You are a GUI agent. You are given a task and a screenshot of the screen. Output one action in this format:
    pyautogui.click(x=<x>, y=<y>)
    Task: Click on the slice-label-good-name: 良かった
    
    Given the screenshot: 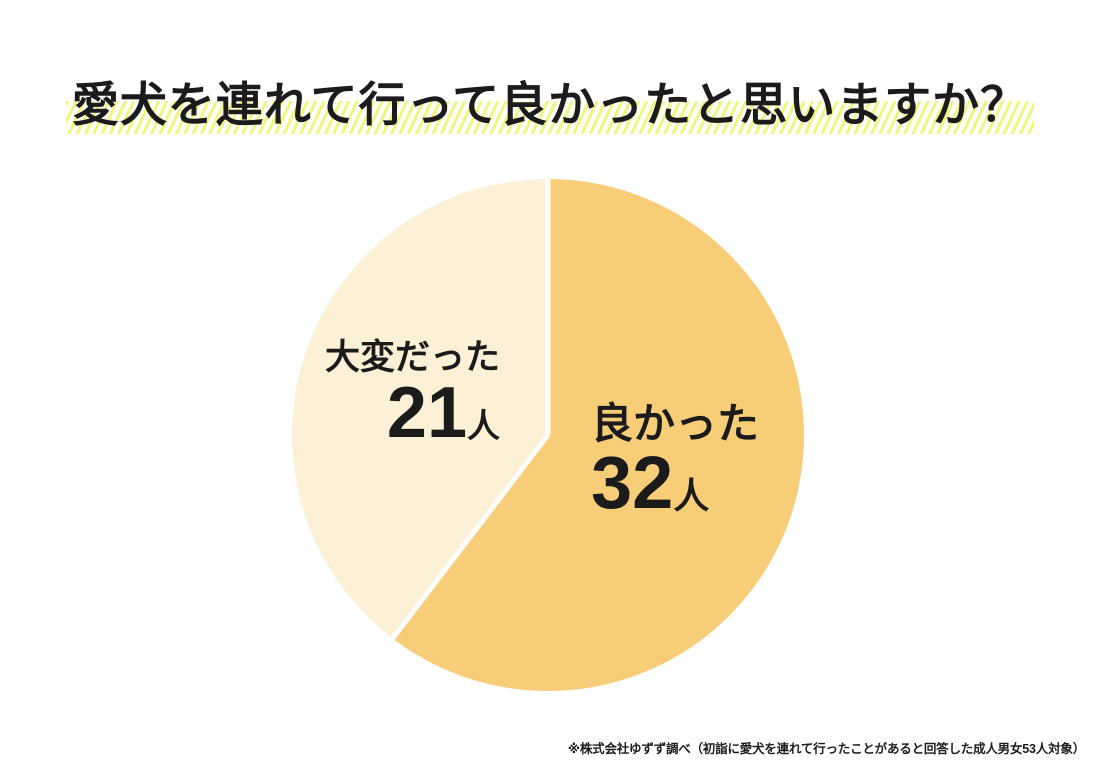 What is the action you would take?
    pyautogui.click(x=675, y=423)
    